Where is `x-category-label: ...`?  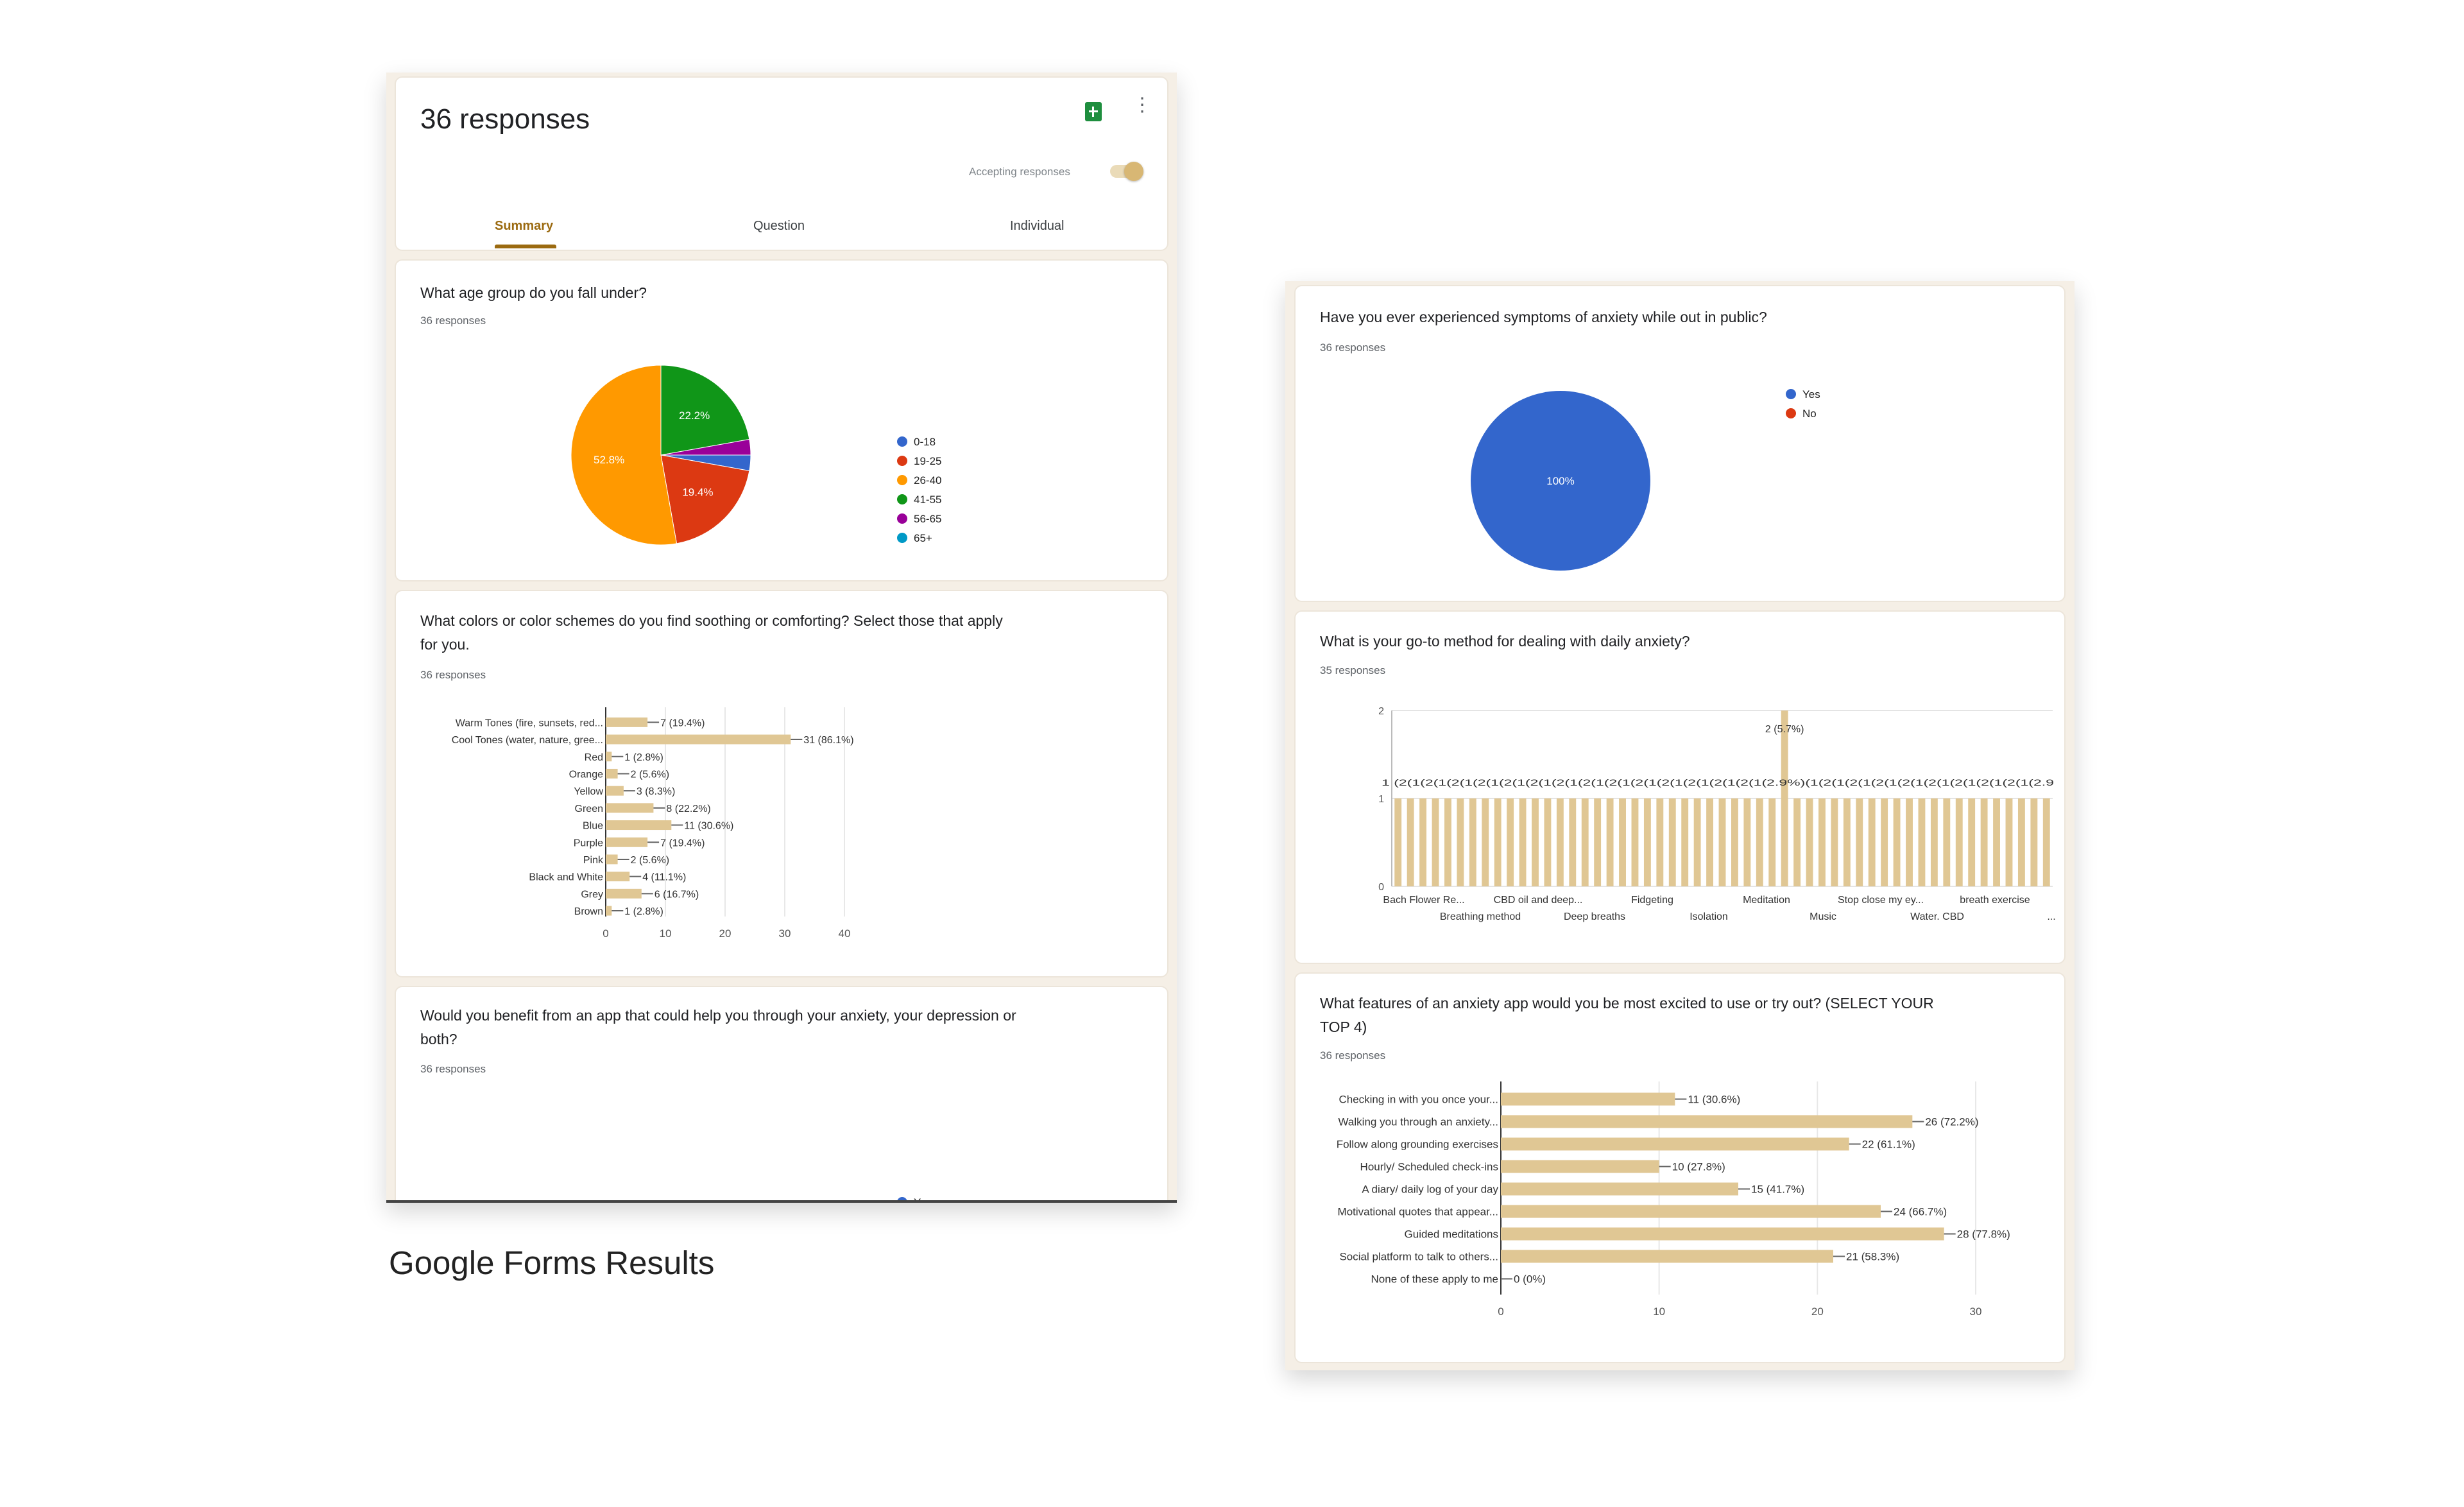 x-category-label: ... is located at coordinates (2051, 916).